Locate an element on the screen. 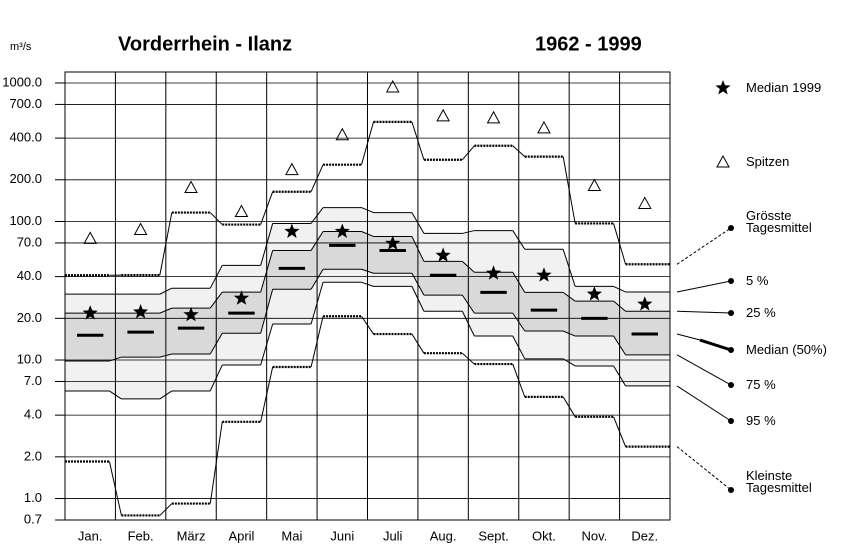 This screenshot has height=549, width=846. legend-label: Median (50%) is located at coordinates (786, 349).